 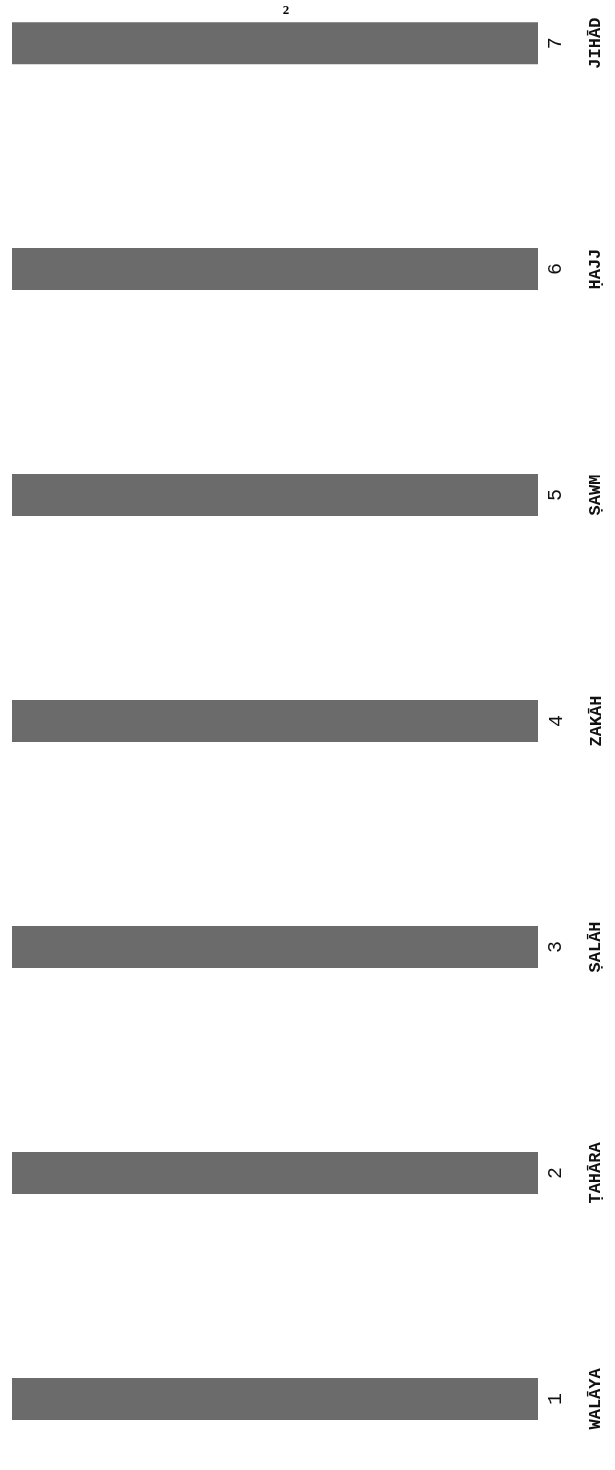 I want to click on annotation: 2, so click(x=286, y=10).